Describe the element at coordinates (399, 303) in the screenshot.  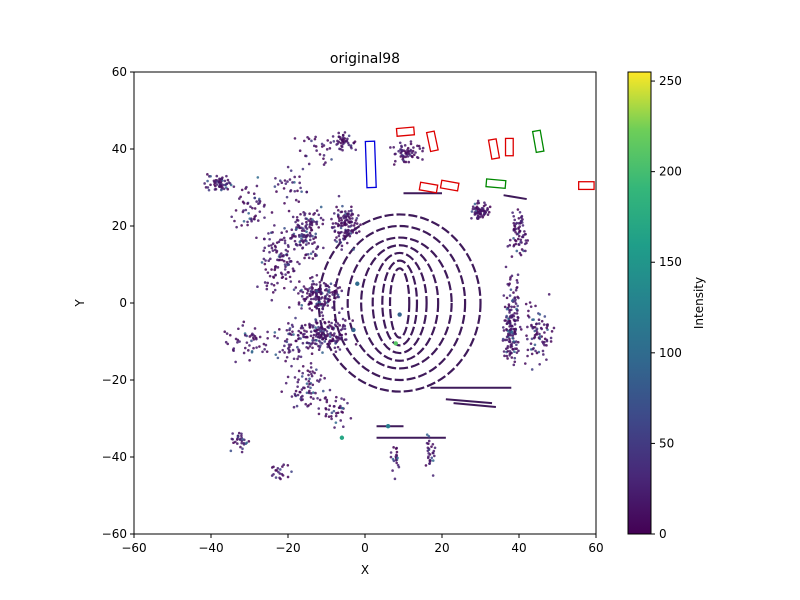
I see `scan-ring` at that location.